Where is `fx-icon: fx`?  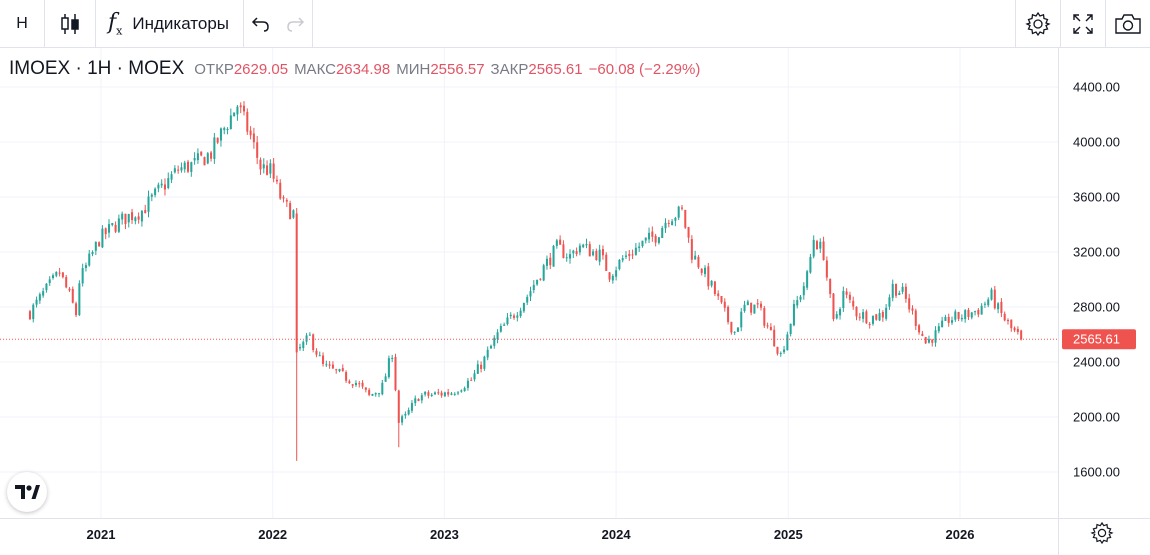 fx-icon: fx is located at coordinates (115, 23).